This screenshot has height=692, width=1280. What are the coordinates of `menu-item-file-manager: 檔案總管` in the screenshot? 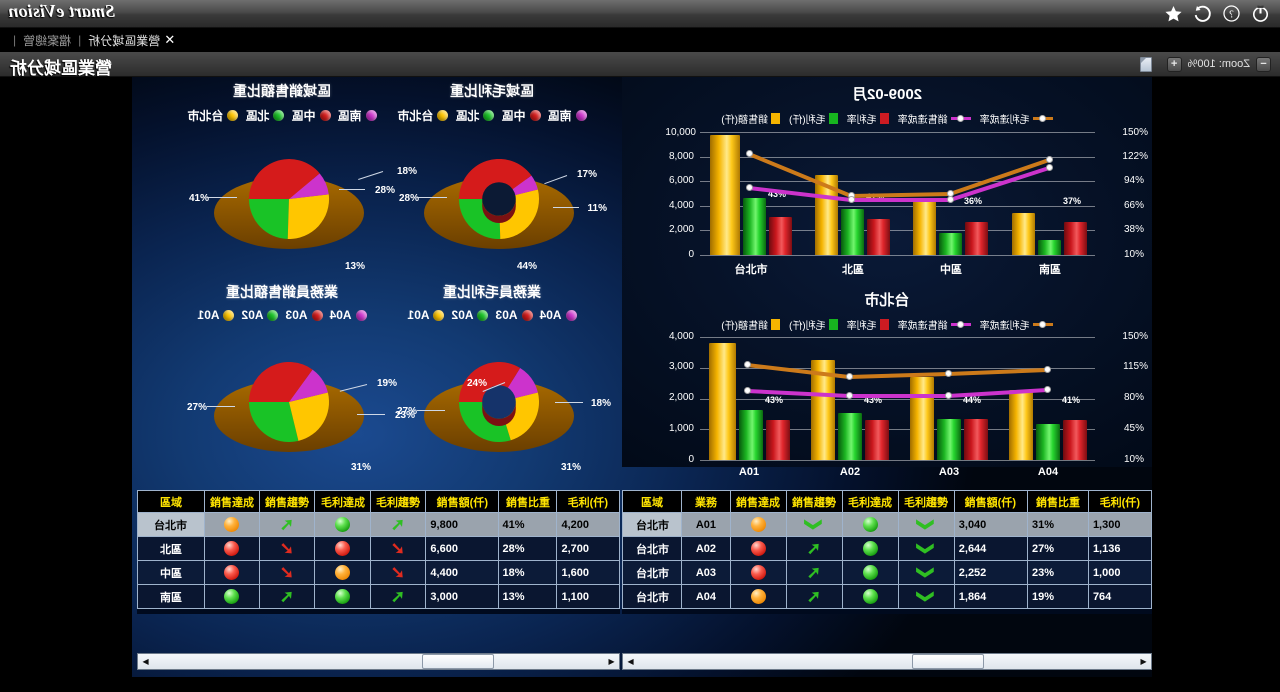 It's located at (47, 40).